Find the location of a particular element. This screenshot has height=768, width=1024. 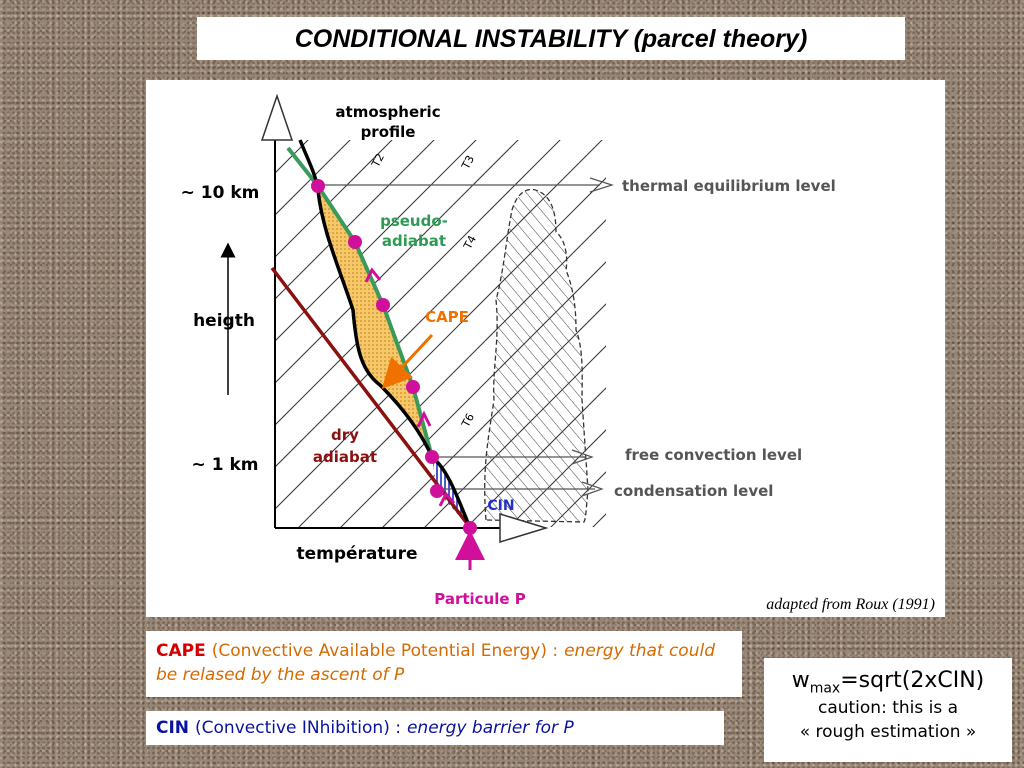

y-axis-arrow is located at coordinates (277, 117).